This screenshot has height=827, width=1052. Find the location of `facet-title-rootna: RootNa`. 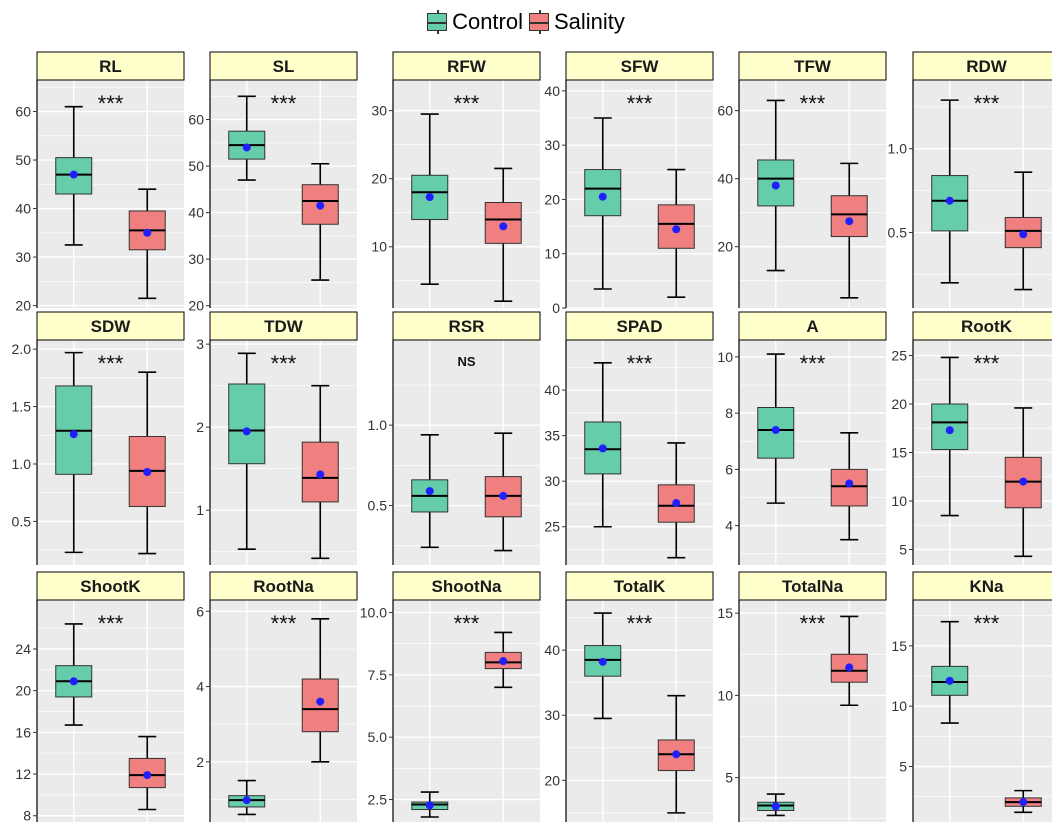

facet-title-rootna: RootNa is located at coordinates (283, 586).